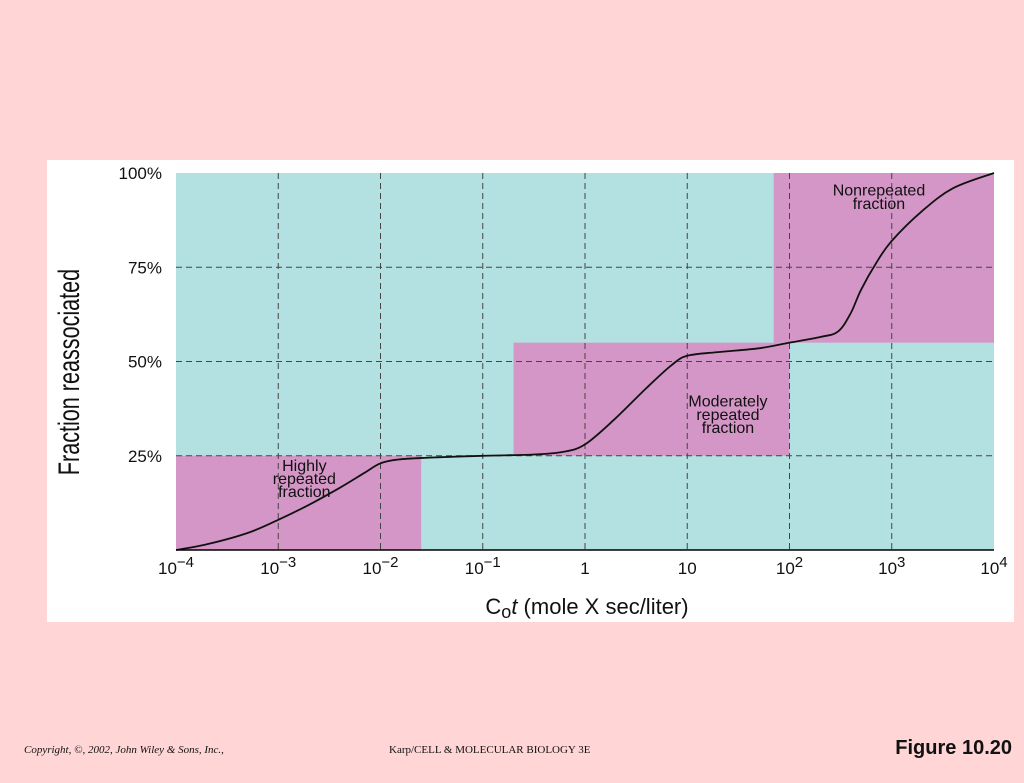  I want to click on figure-number: Figure 10.20, so click(953, 748).